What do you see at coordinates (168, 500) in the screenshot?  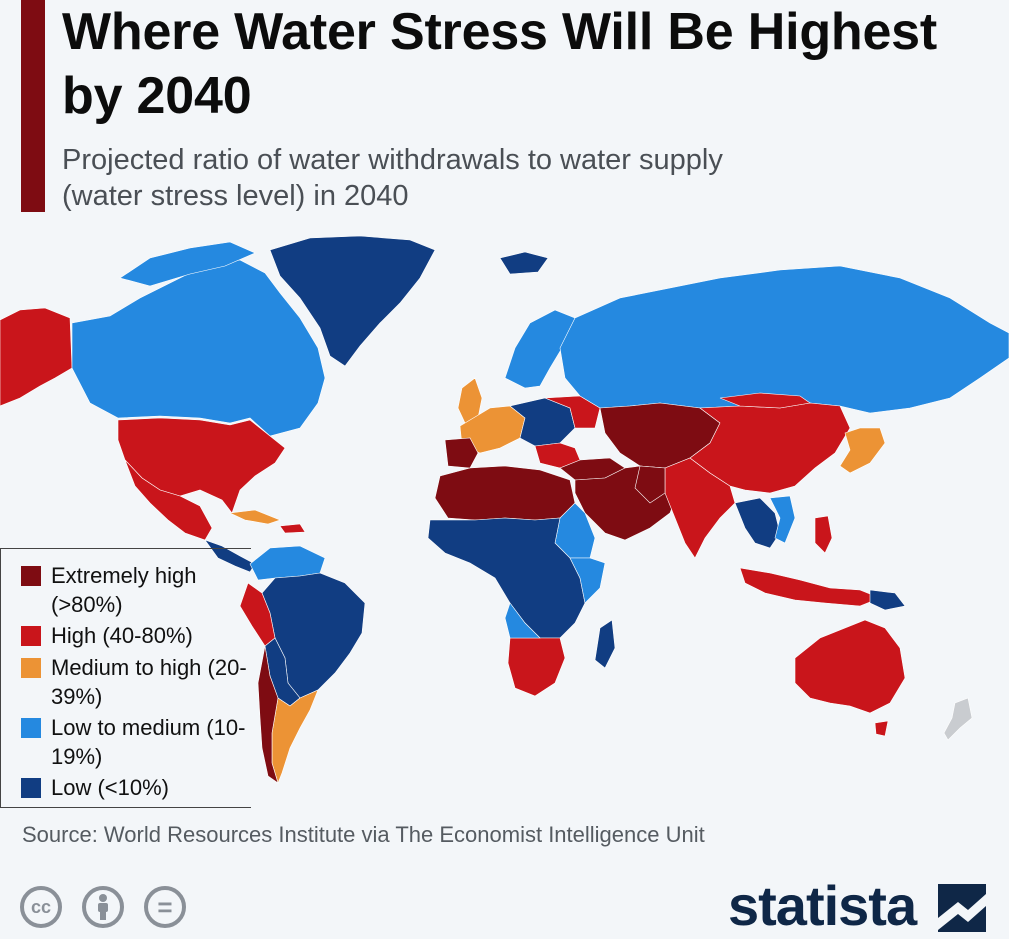 I see `region-mexico` at bounding box center [168, 500].